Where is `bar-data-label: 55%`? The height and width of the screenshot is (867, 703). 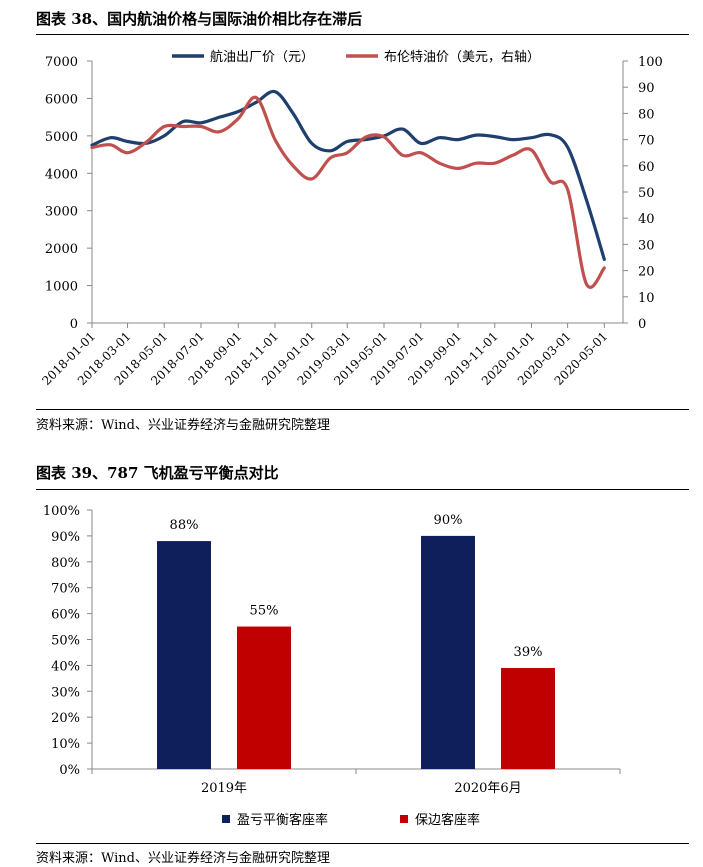 bar-data-label: 55% is located at coordinates (264, 611).